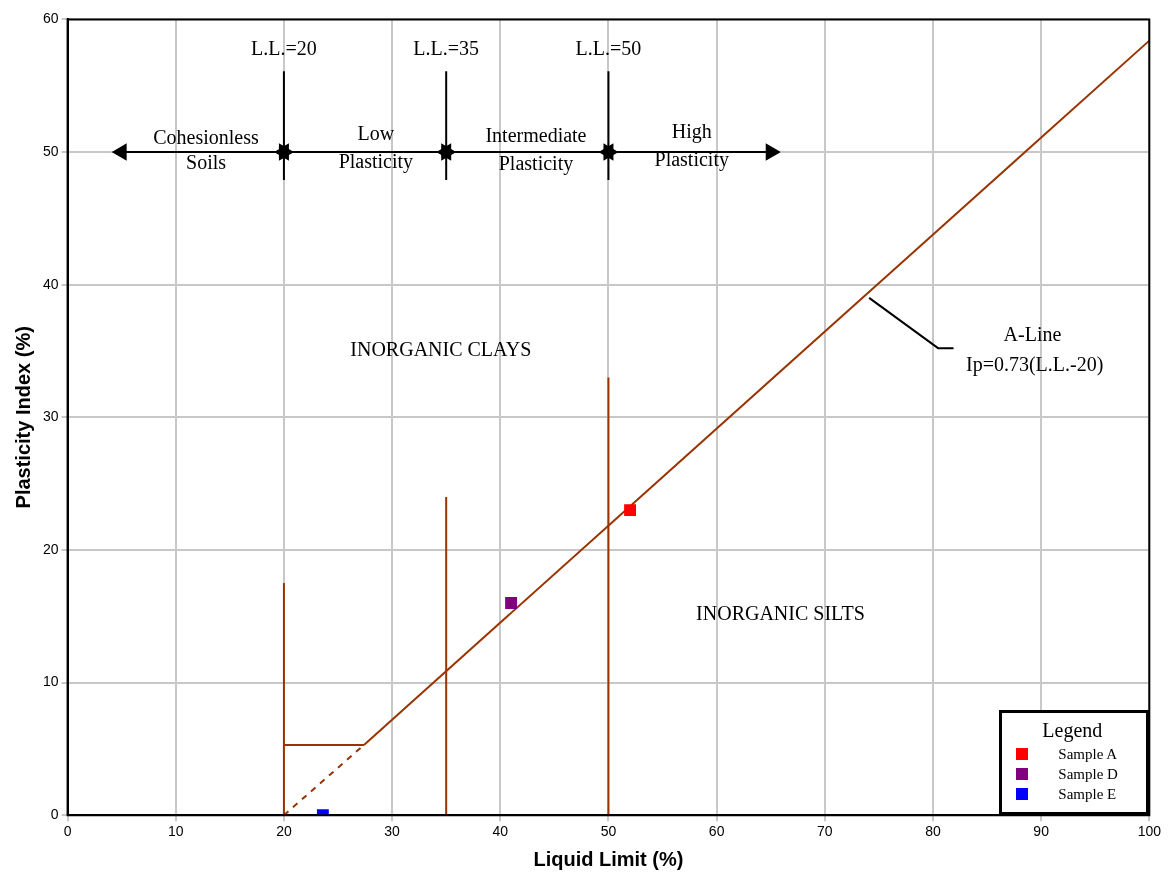 This screenshot has height=884, width=1172. Describe the element at coordinates (54, 814) in the screenshot. I see `y-tick-label: 0` at that location.